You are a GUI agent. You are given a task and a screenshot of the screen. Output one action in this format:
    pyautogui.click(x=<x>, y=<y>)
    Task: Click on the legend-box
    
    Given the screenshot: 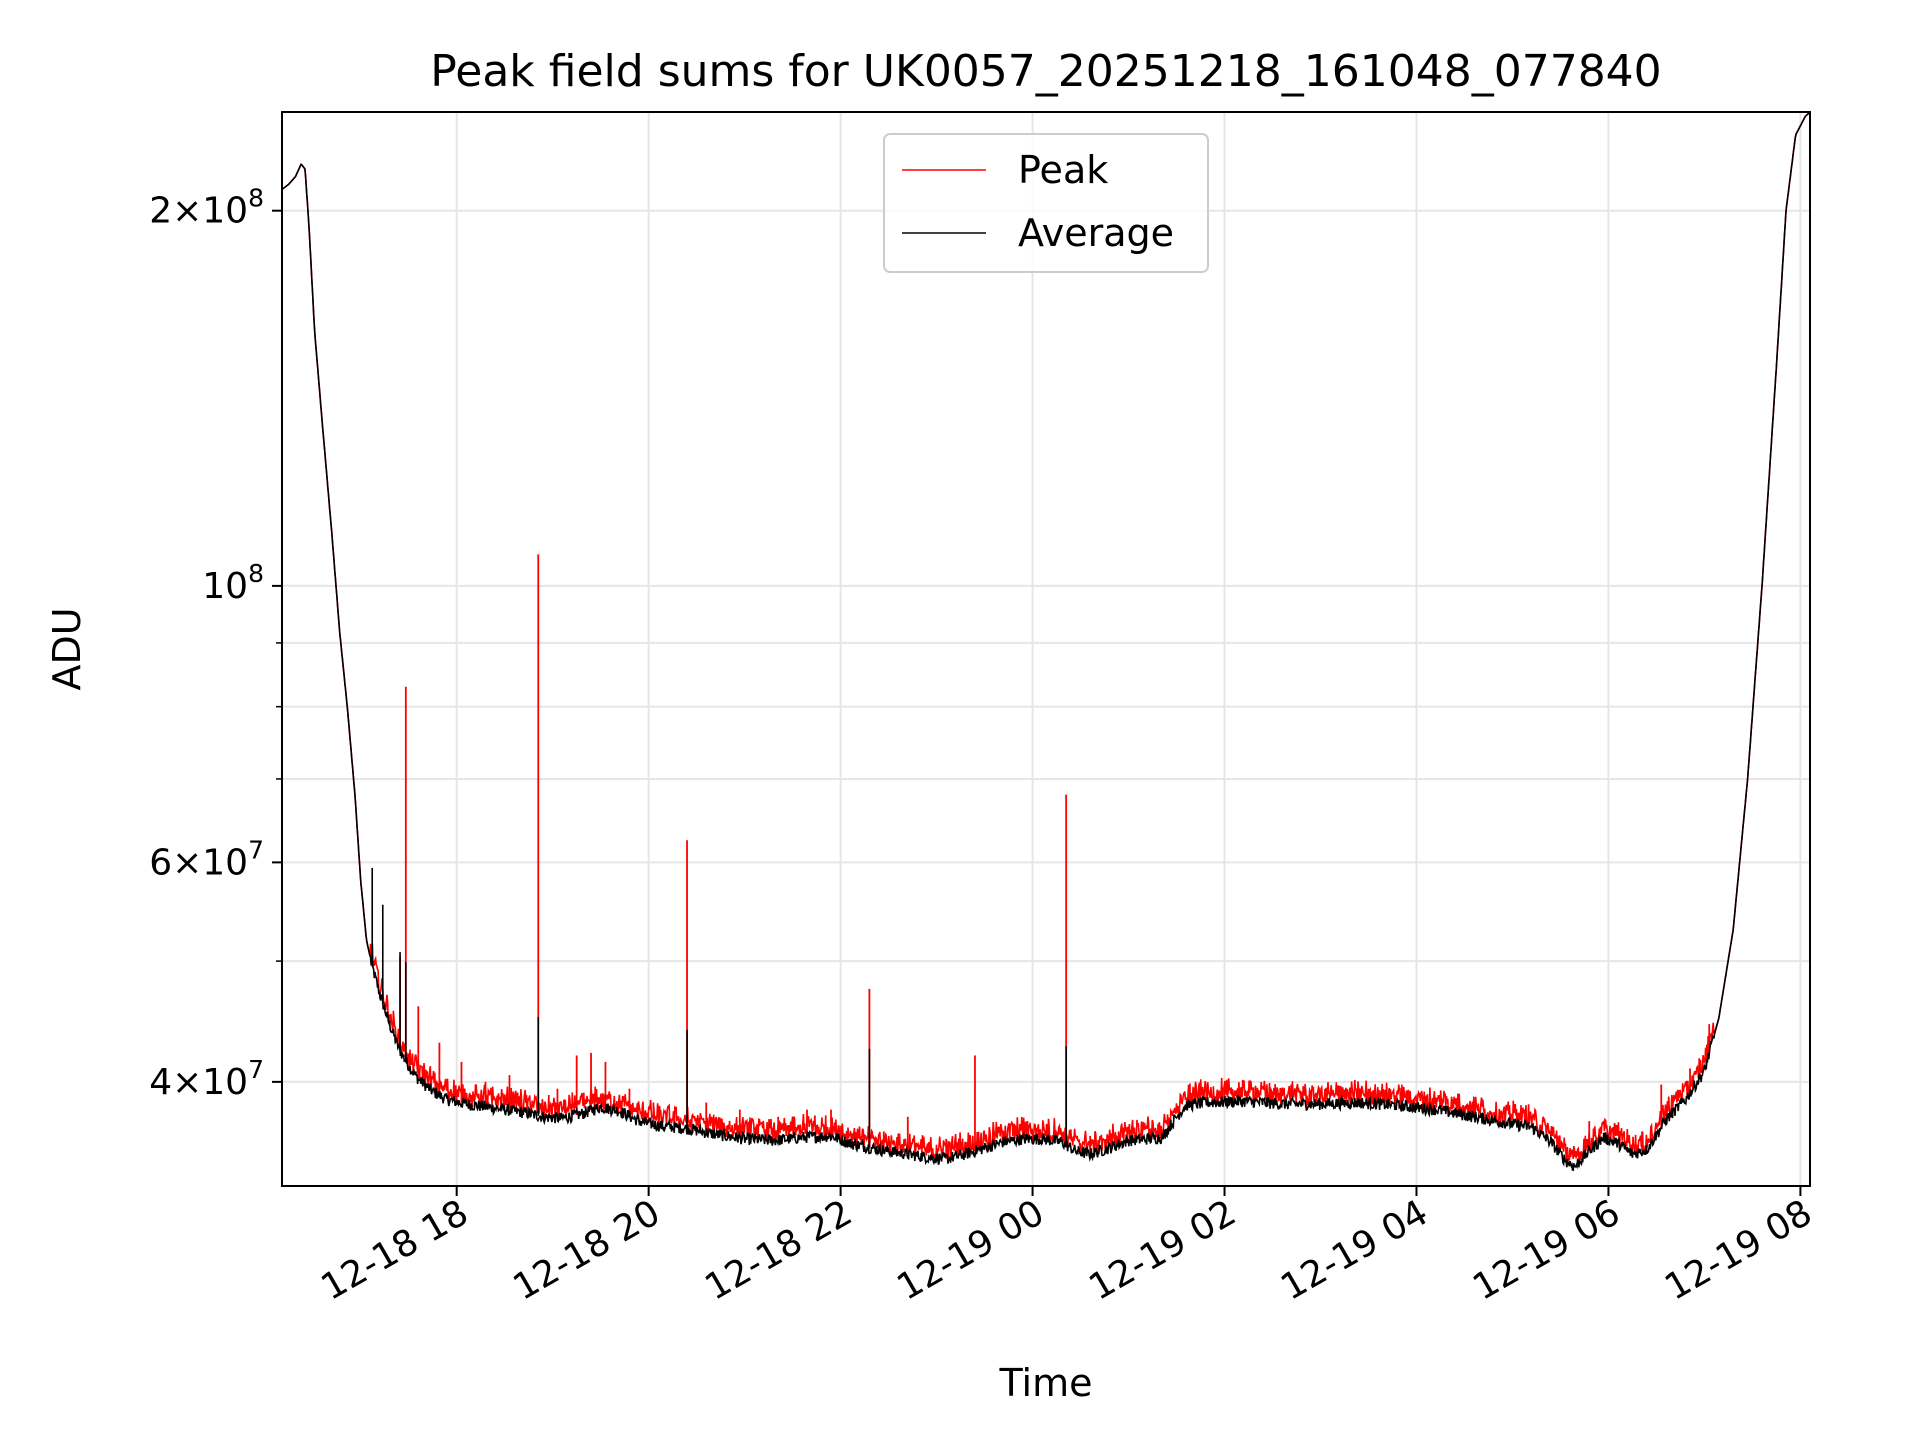 What is the action you would take?
    pyautogui.click(x=1046, y=203)
    